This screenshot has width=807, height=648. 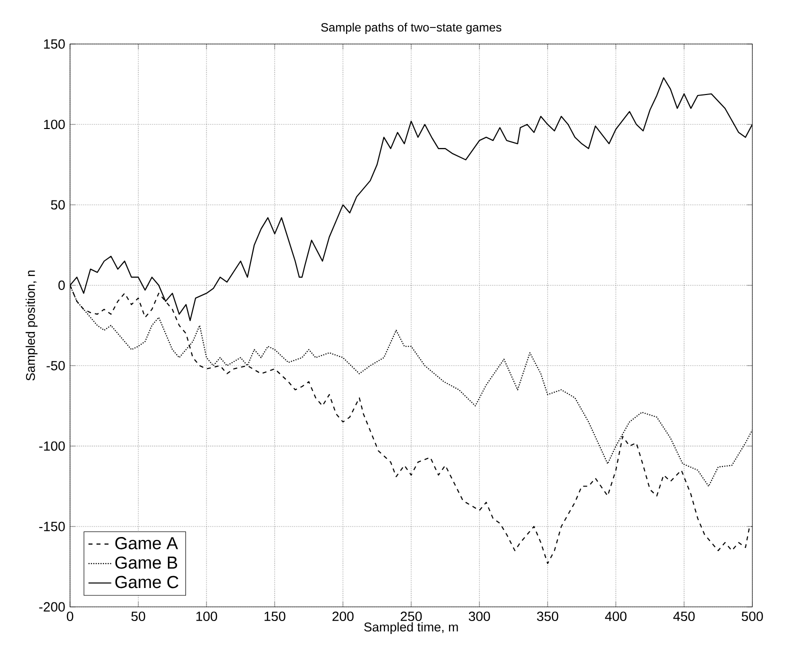 What do you see at coordinates (411, 628) in the screenshot?
I see `x-axis-title: Sampled time, m` at bounding box center [411, 628].